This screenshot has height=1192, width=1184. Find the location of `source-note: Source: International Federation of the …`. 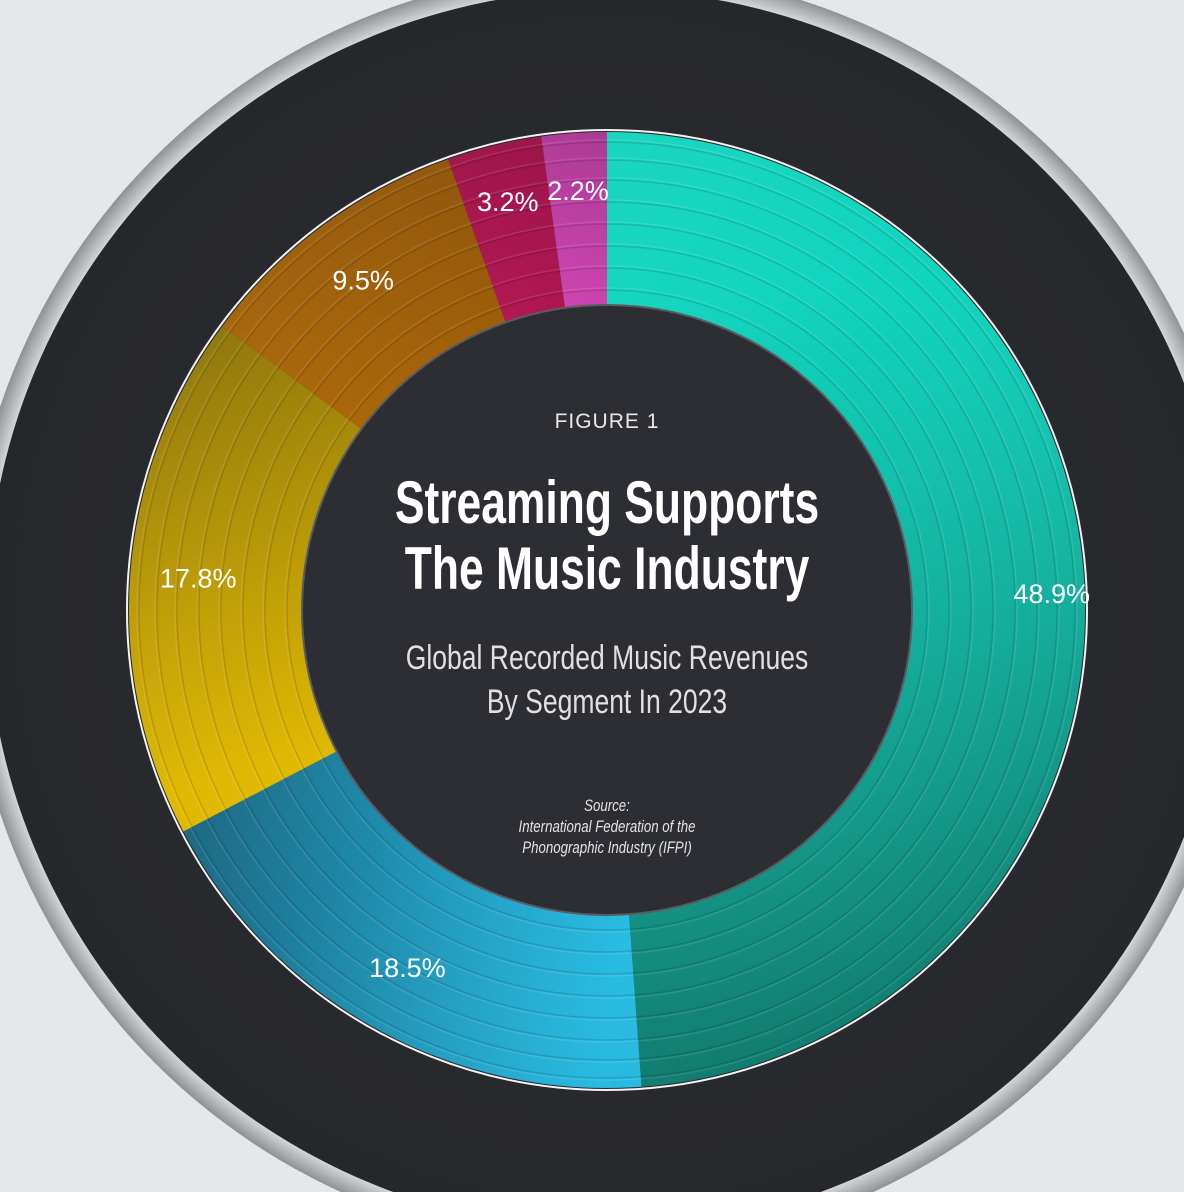

source-note: Source: International Federation of the … is located at coordinates (607, 826).